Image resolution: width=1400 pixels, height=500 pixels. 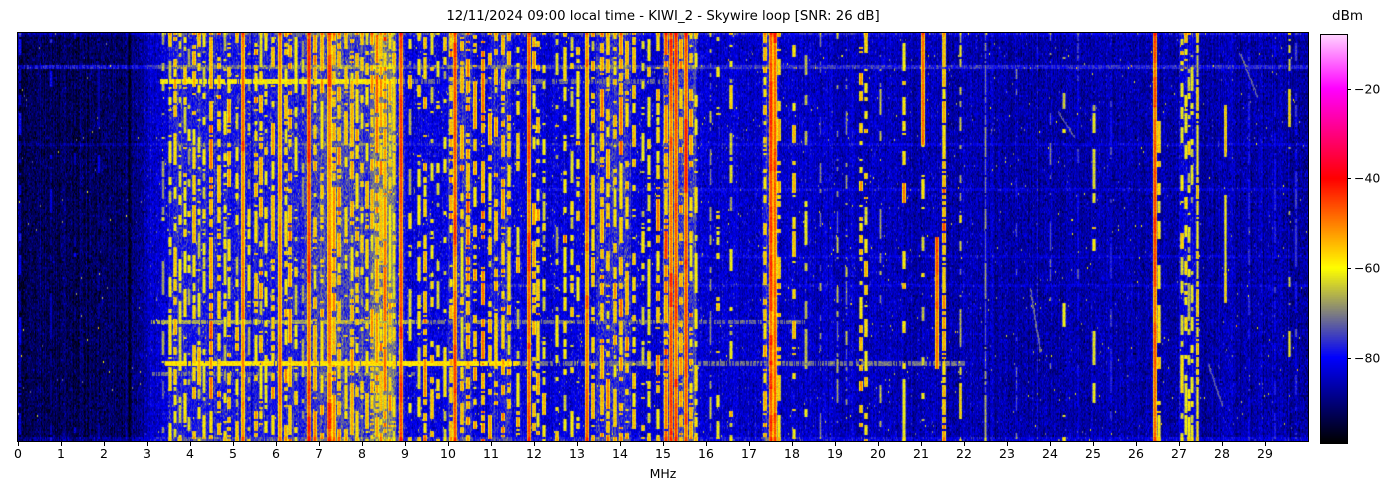 I want to click on x-tick-label: 15, so click(x=663, y=453).